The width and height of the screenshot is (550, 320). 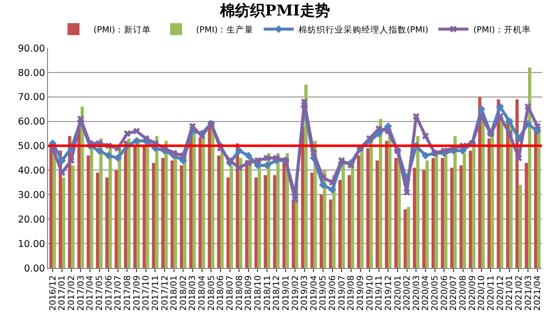 I want to click on x-tick-label: 2021/01, so click(x=510, y=293).